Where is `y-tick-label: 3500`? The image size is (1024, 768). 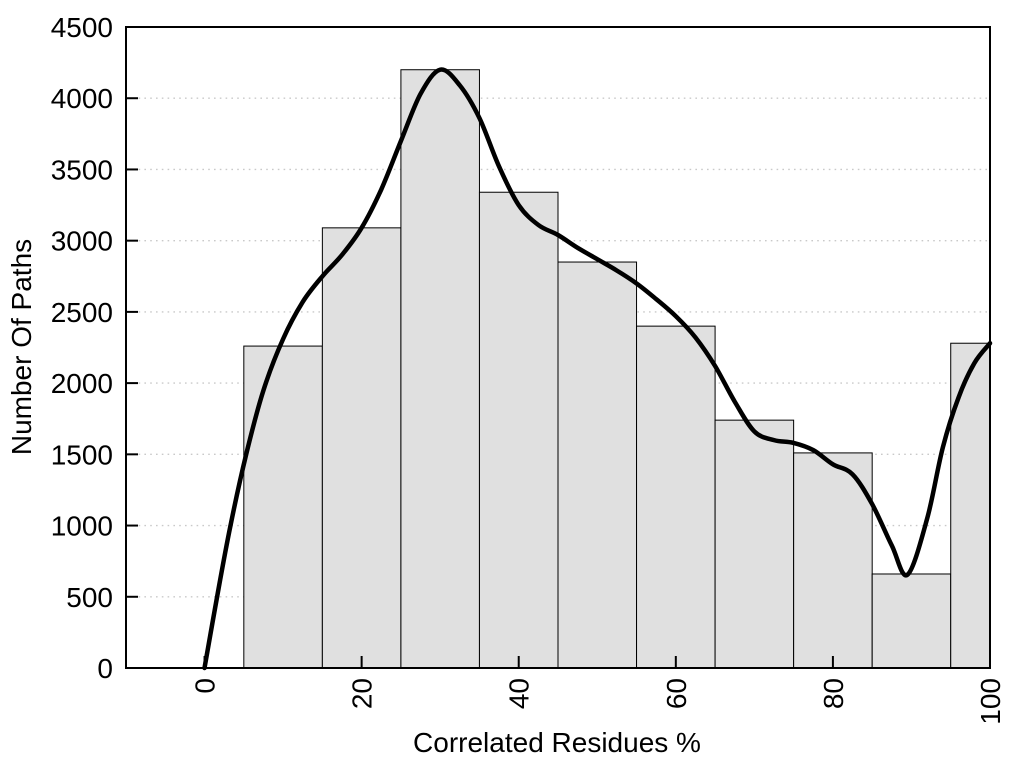 y-tick-label: 3500 is located at coordinates (82, 169).